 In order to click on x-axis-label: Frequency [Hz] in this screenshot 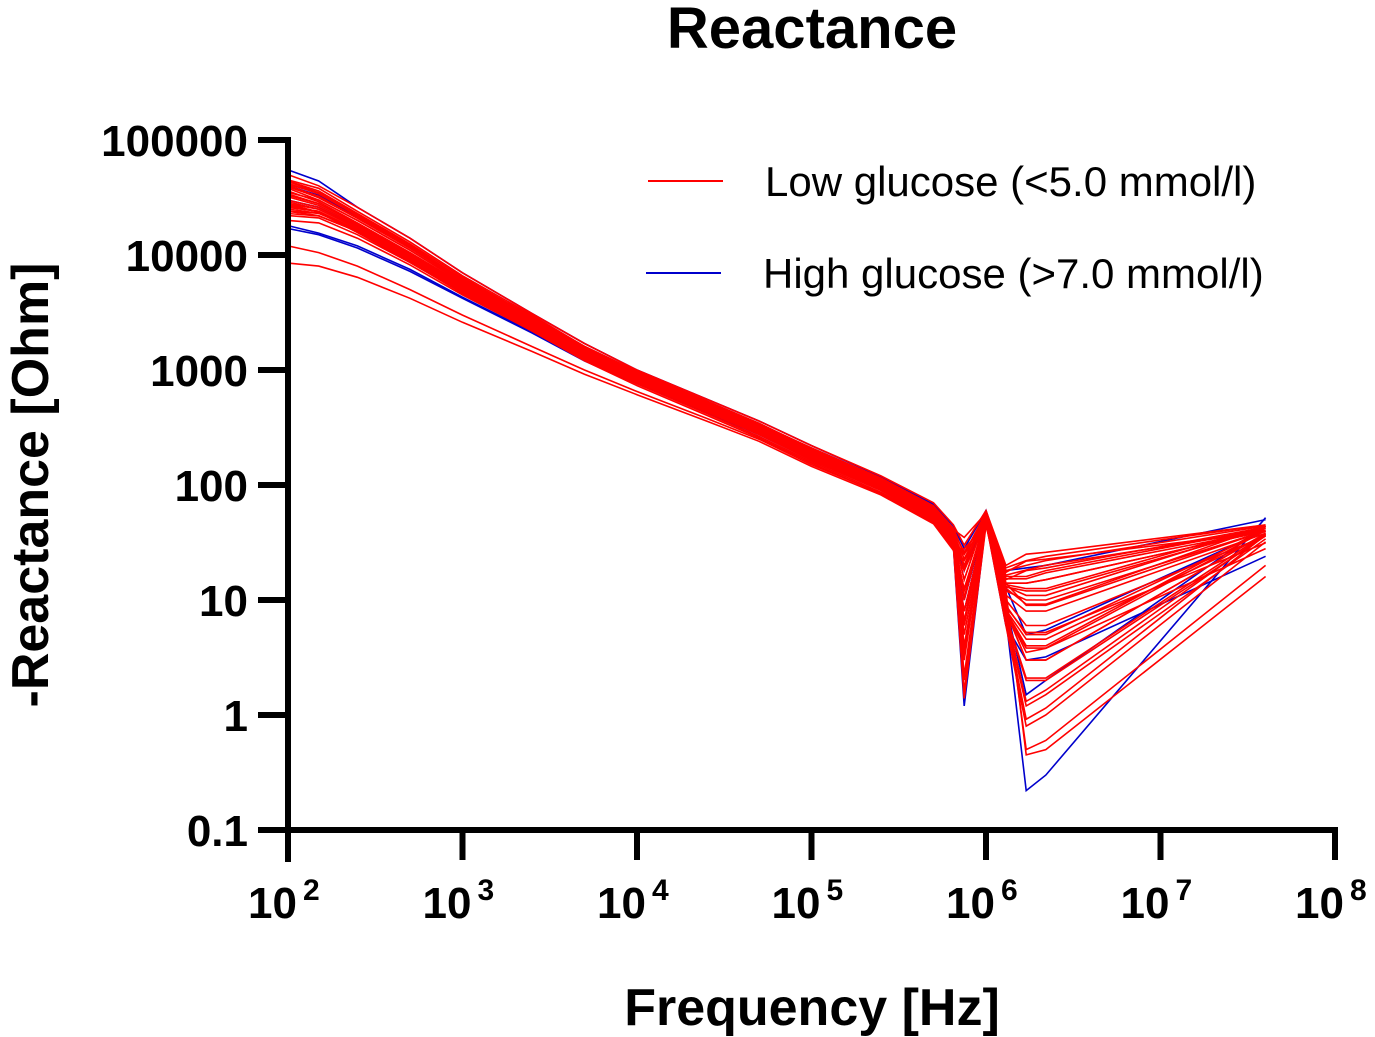, I will do `click(812, 1008)`.